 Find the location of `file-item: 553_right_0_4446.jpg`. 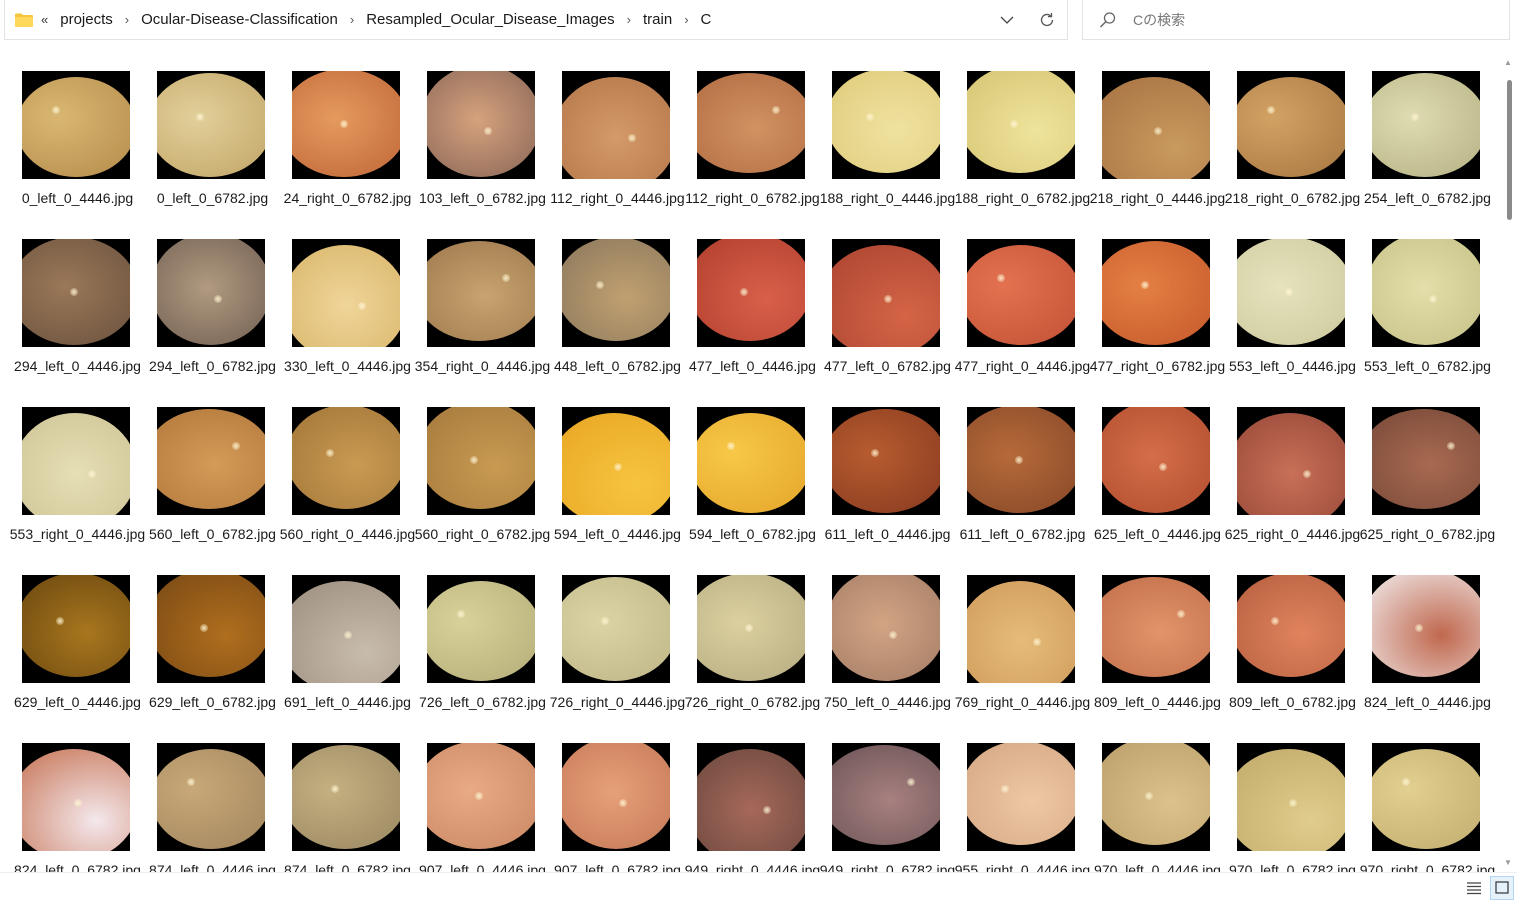

file-item: 553_right_0_4446.jpg is located at coordinates (72, 471).